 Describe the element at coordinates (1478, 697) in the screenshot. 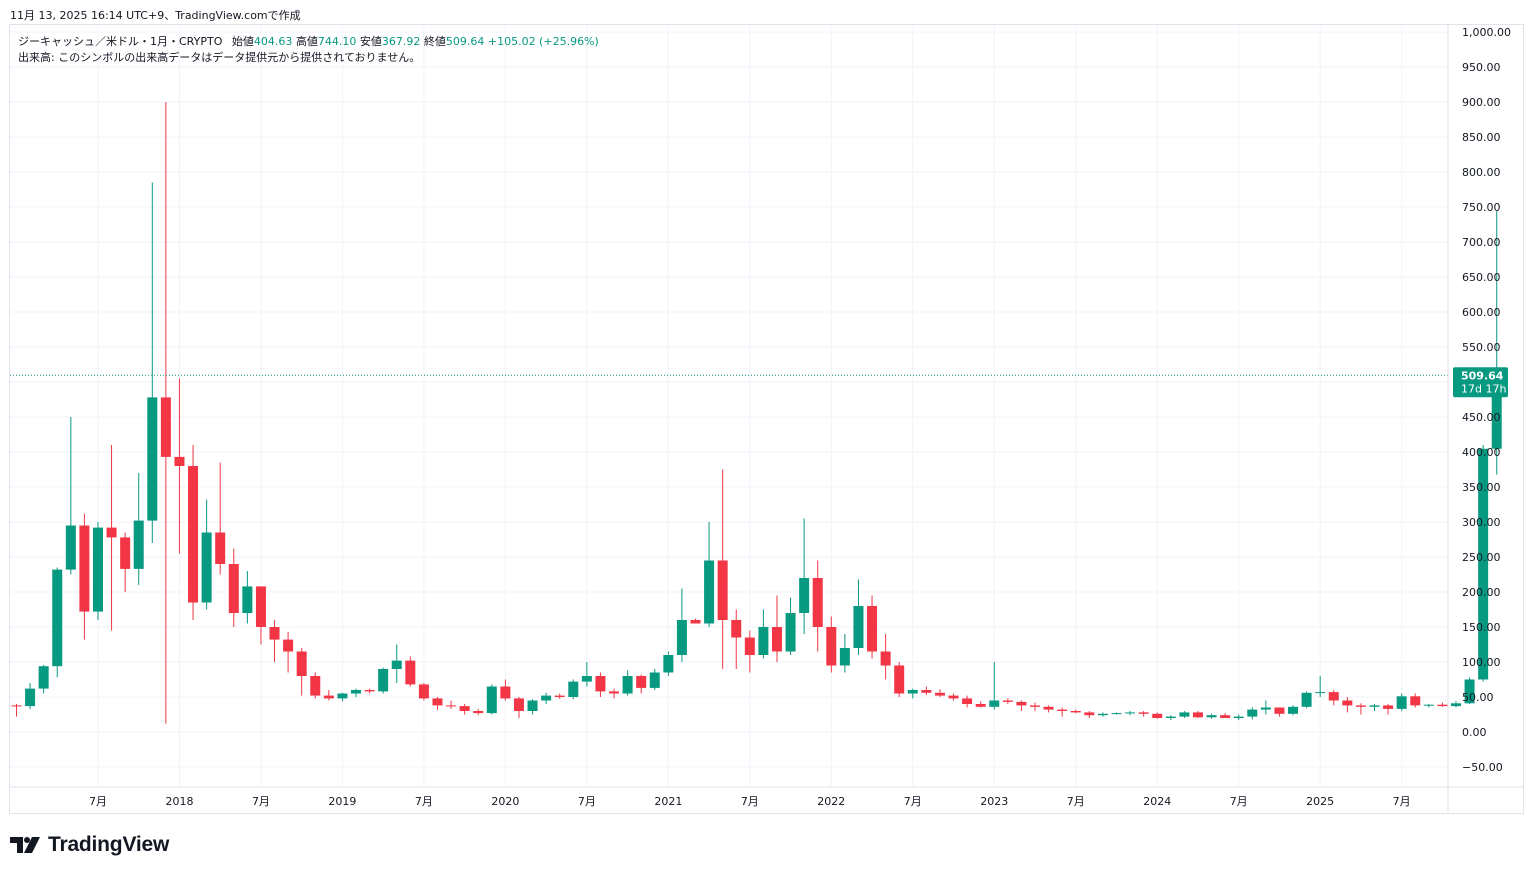

I see `y-tick-label: 50.00` at that location.